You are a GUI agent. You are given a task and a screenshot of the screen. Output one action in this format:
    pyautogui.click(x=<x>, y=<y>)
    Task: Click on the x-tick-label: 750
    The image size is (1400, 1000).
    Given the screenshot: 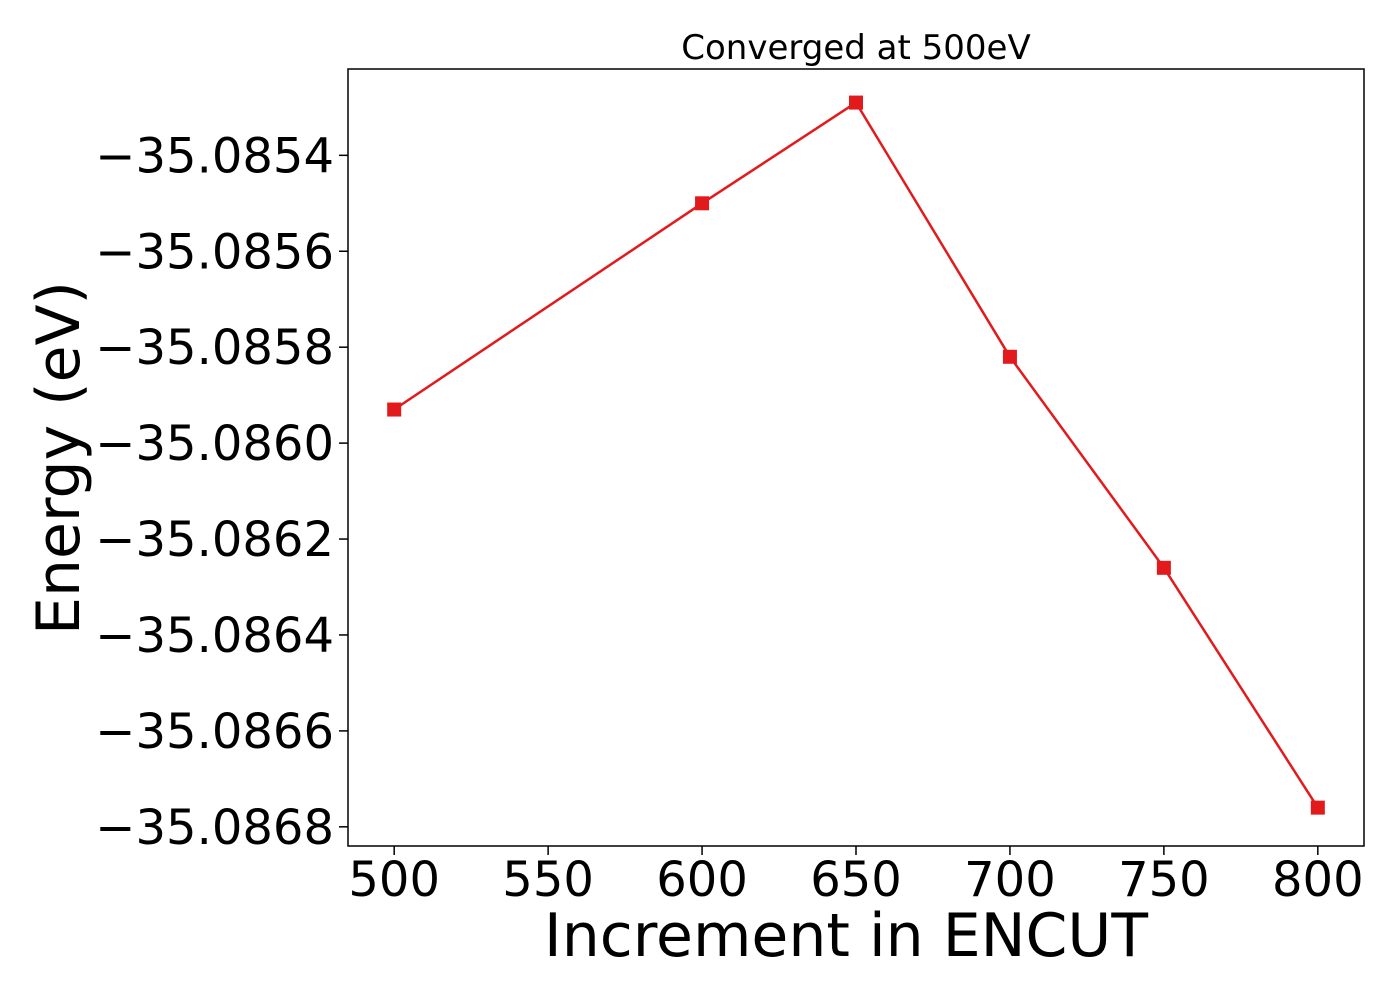 What is the action you would take?
    pyautogui.click(x=1164, y=880)
    